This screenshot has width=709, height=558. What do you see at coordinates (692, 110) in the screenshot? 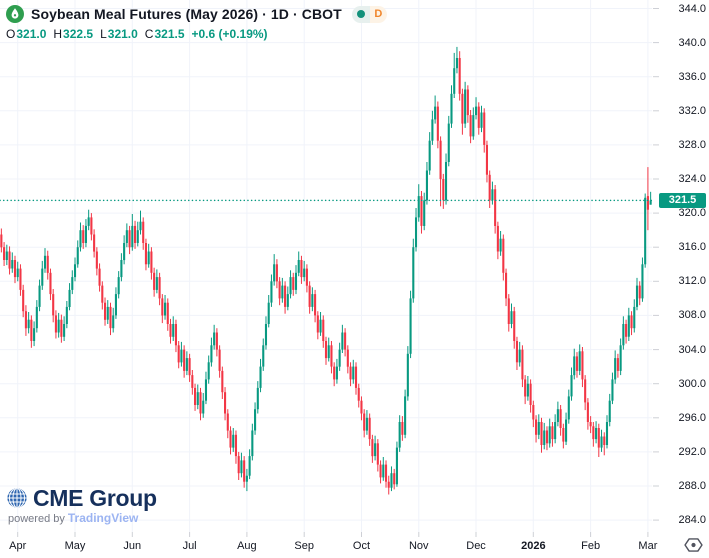
I see `price-axis-label: 332.0` at bounding box center [692, 110].